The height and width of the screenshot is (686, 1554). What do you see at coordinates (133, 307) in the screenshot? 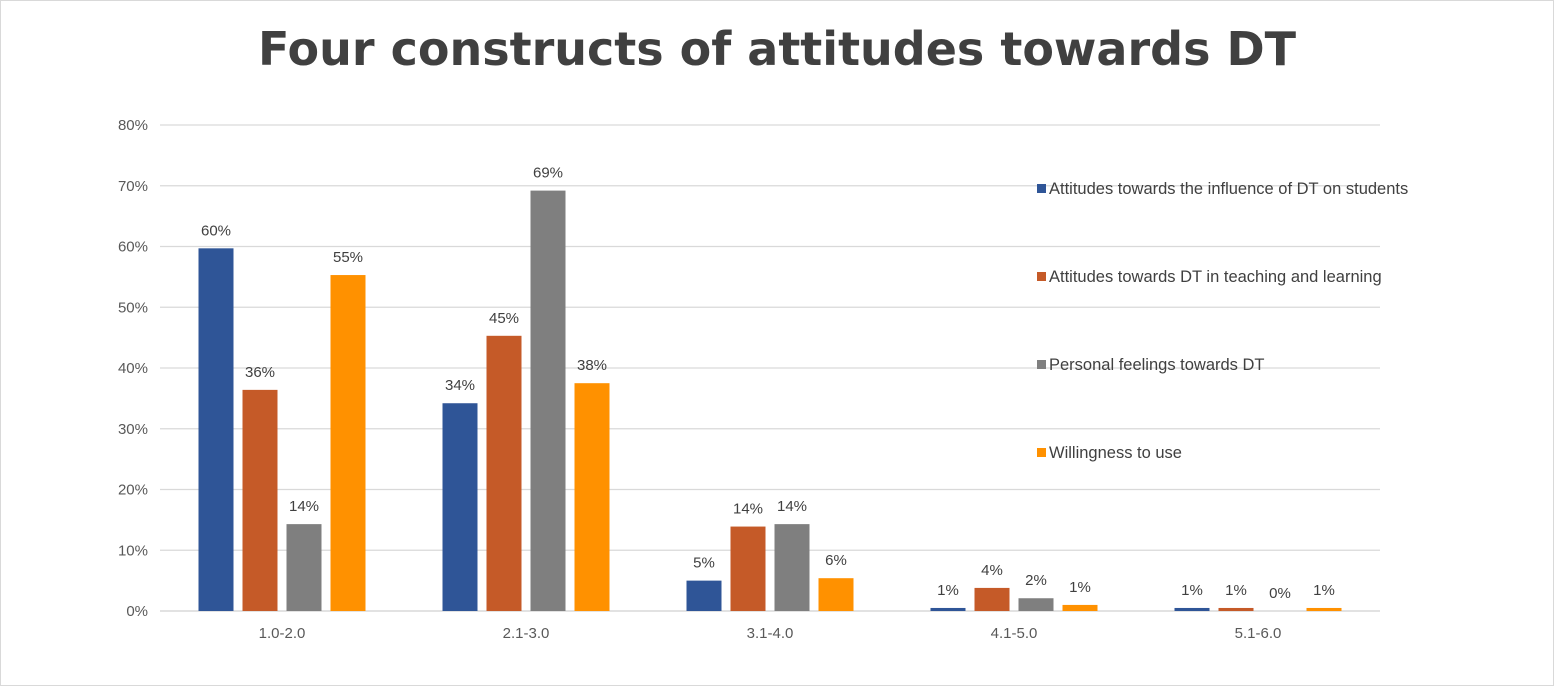
I see `y-tick-label: 50%` at bounding box center [133, 307].